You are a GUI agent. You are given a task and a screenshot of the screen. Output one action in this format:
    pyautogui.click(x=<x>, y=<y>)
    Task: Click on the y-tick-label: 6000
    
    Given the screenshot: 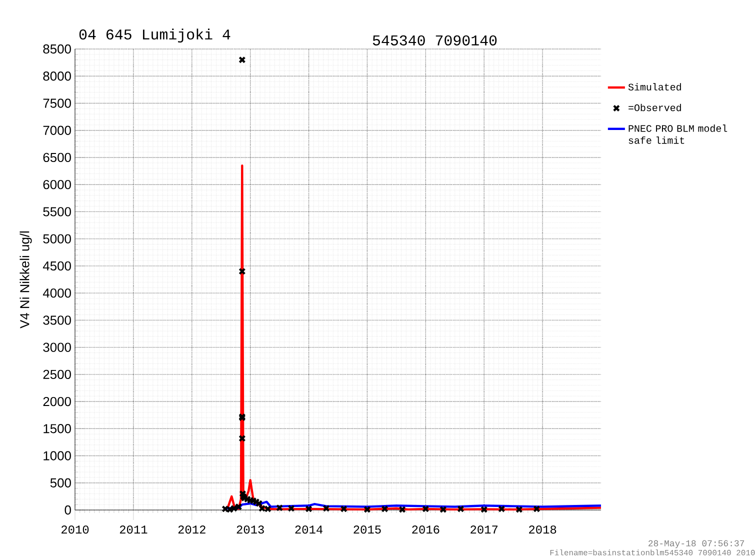 What is the action you would take?
    pyautogui.click(x=57, y=185)
    